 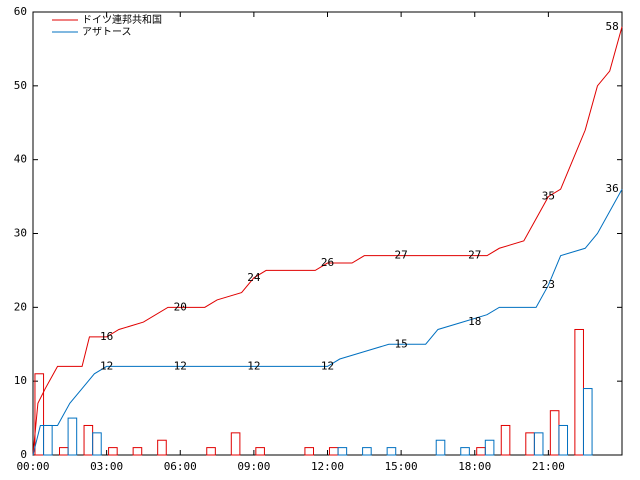 I want to click on x-tick-label: 00:00, so click(x=32, y=466).